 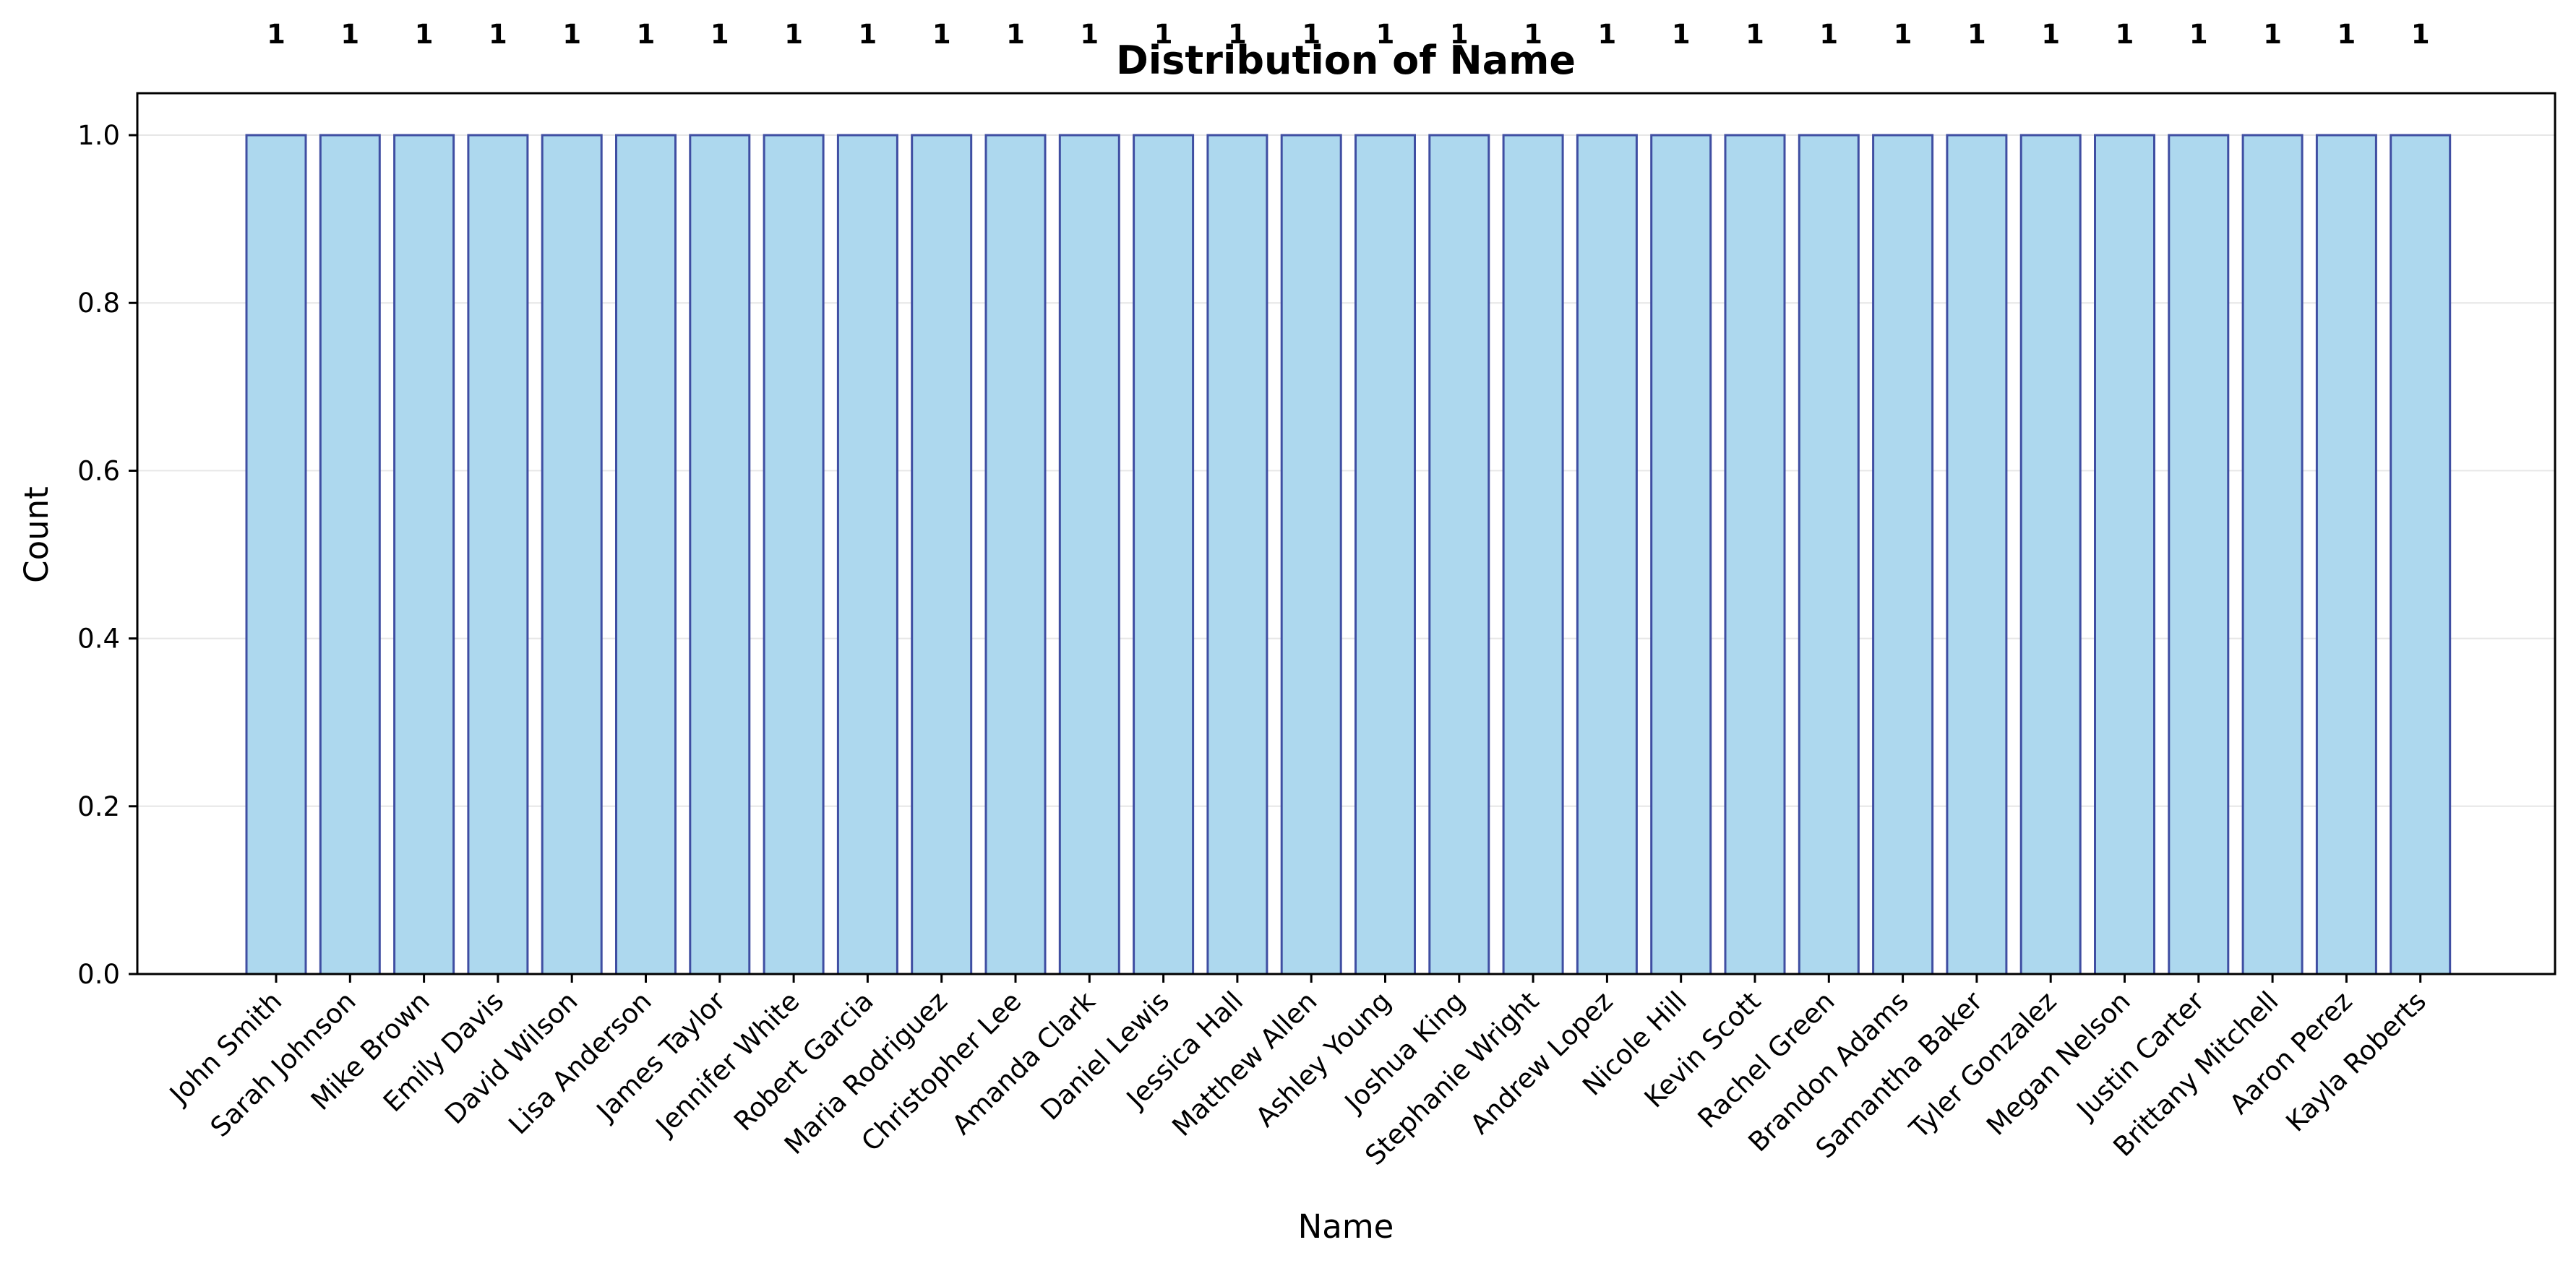 I want to click on y-tick-label: 0.2, so click(x=99, y=807).